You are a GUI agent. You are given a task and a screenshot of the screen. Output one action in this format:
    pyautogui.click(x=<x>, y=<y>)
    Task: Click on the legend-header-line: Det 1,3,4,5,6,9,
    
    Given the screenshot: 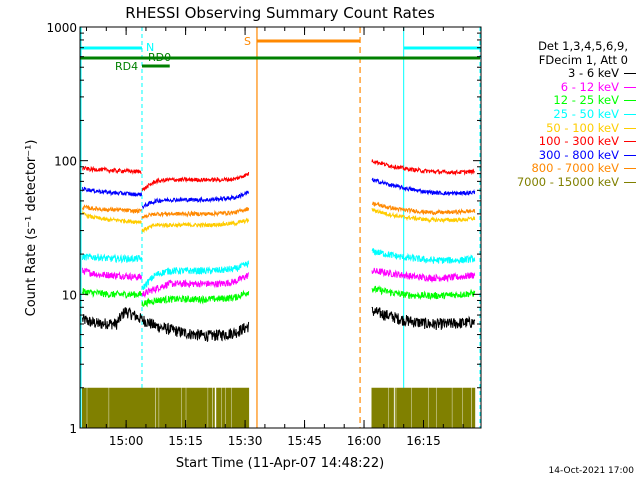 What is the action you would take?
    pyautogui.click(x=583, y=46)
    